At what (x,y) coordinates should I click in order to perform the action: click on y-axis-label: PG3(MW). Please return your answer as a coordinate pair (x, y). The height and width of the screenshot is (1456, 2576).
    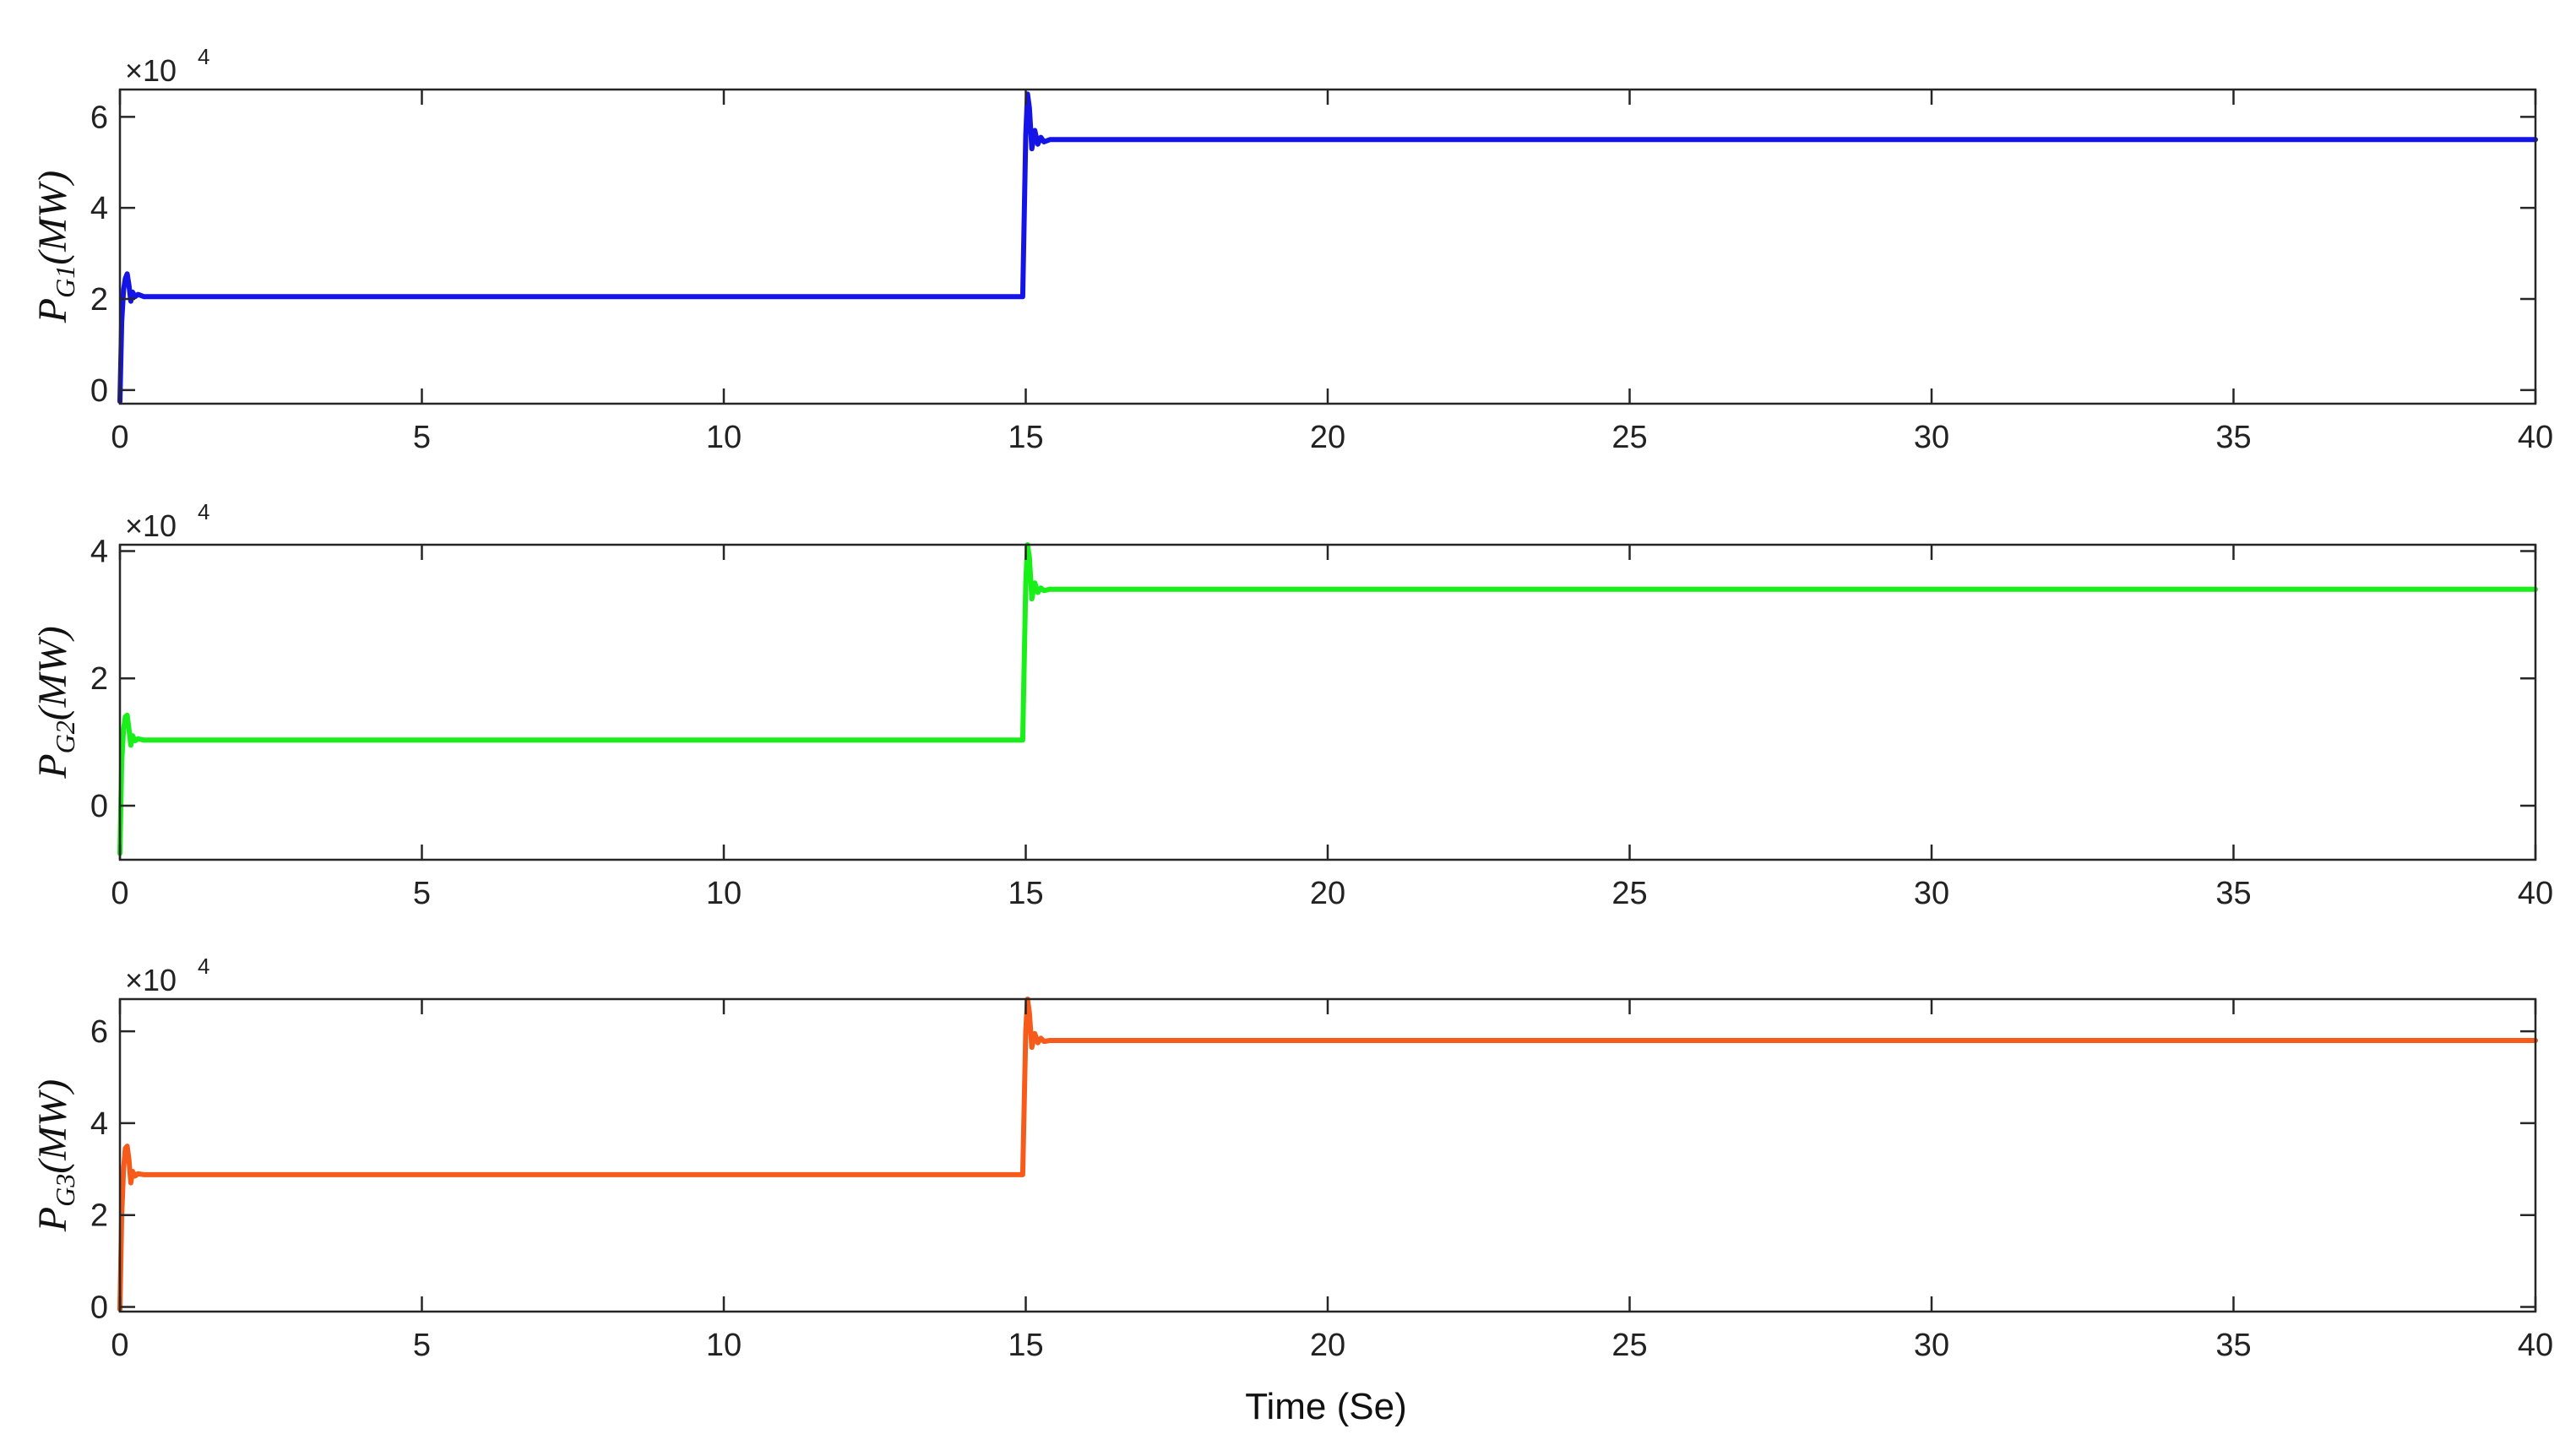
    Looking at the image, I should click on (55, 1155).